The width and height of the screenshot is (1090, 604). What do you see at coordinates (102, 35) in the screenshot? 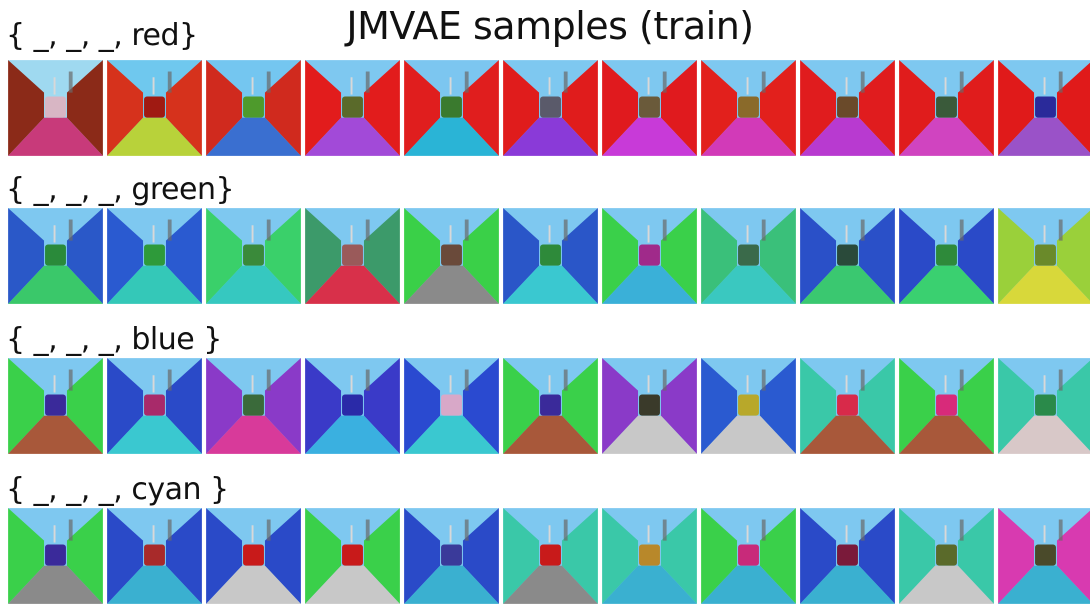
I see `row-label-red: { _, _, _, red}` at bounding box center [102, 35].